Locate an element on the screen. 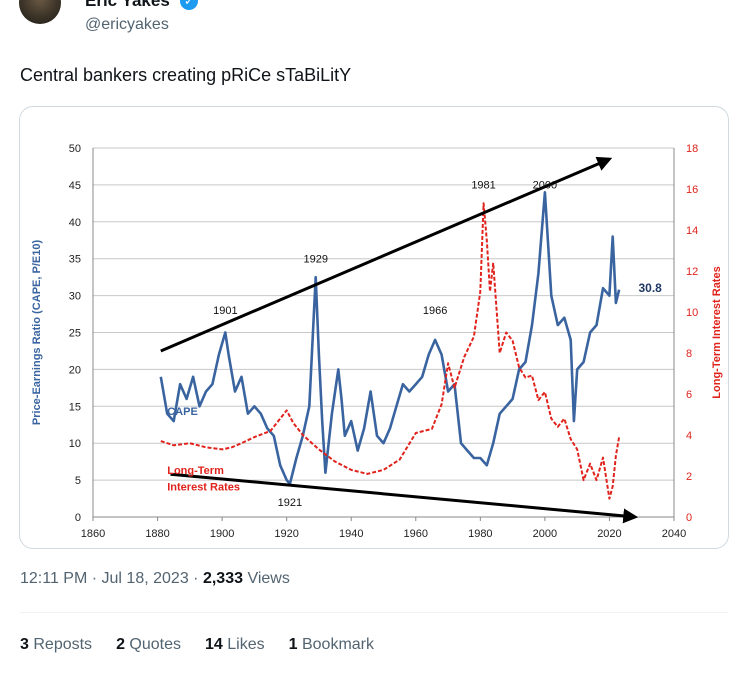 The height and width of the screenshot is (675, 743). y-right-tick-label: 2 is located at coordinates (689, 477).